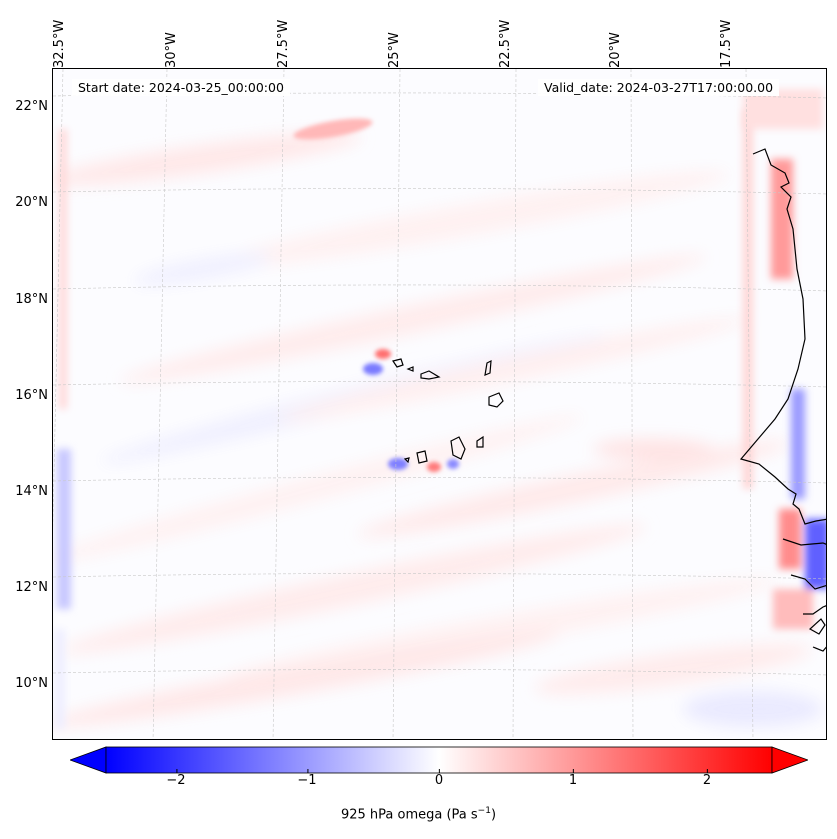 The height and width of the screenshot is (839, 837). Describe the element at coordinates (31, 299) in the screenshot. I see `lat-label-18n: 18°N` at that location.